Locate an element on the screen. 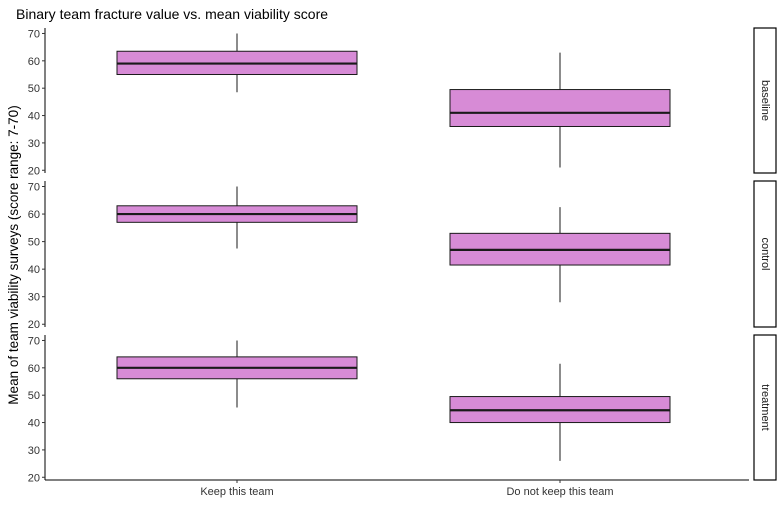 Image resolution: width=784 pixels, height=523 pixels. facet-strip-label: control is located at coordinates (765, 253).